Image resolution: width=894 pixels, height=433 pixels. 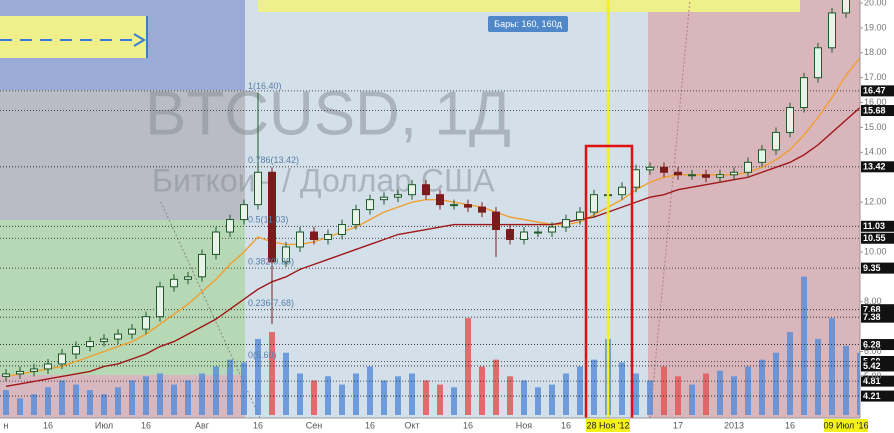 I want to click on x-tick-label: Авг, so click(x=202, y=425).